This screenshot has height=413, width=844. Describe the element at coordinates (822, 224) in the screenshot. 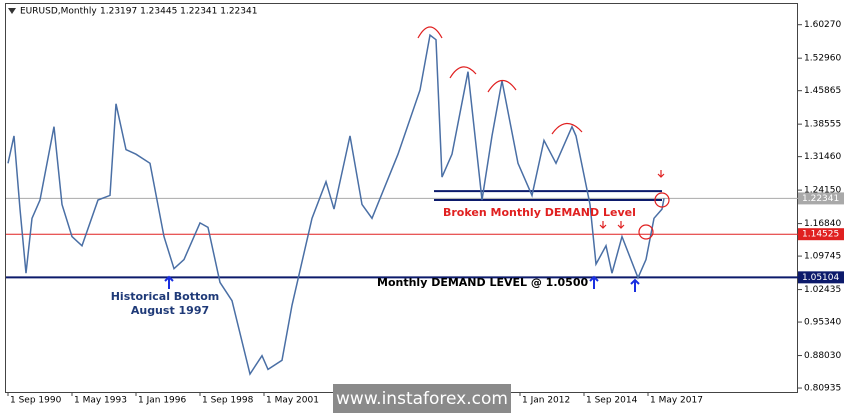

I see `y-tick-label: 1.16840` at that location.